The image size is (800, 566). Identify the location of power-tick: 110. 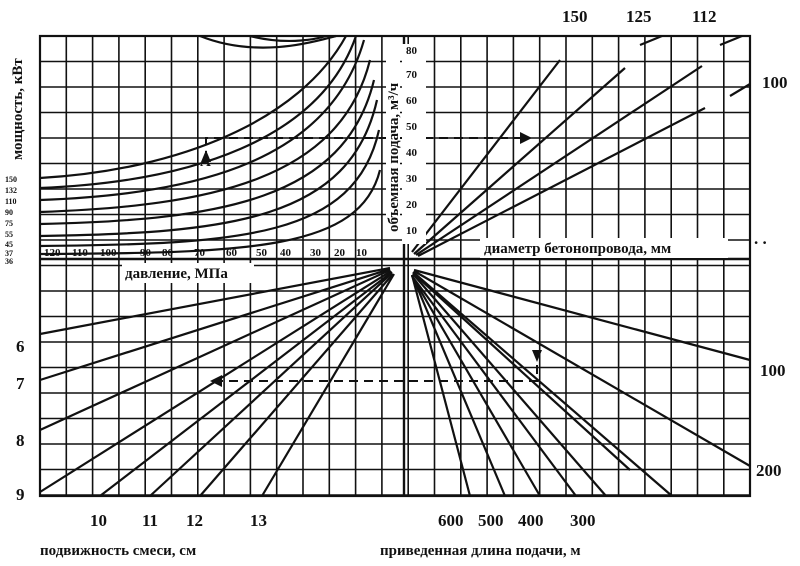
(11, 201).